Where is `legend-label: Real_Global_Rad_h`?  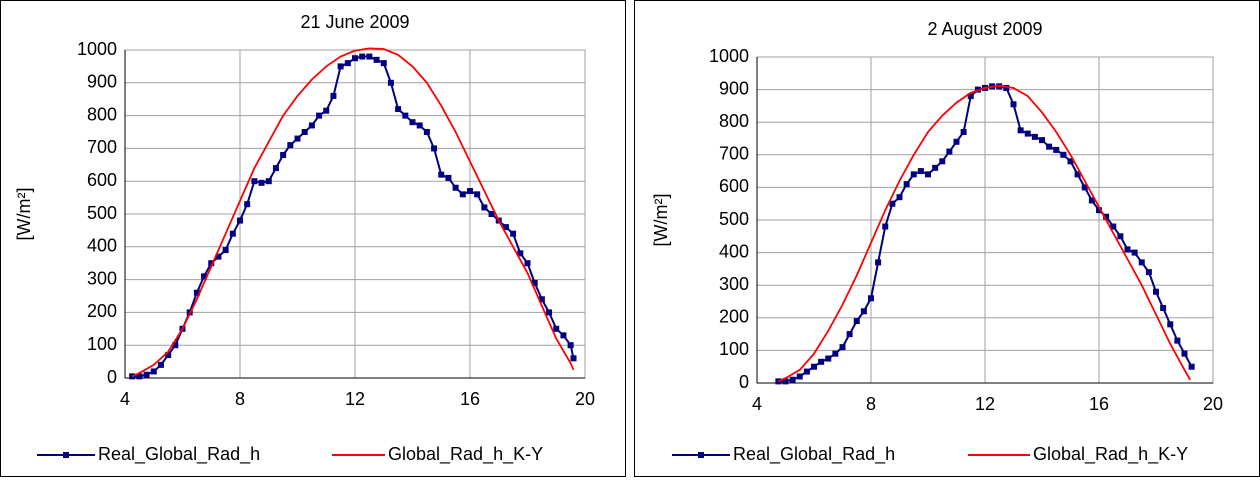
legend-label: Real_Global_Rad_h is located at coordinates (179, 454).